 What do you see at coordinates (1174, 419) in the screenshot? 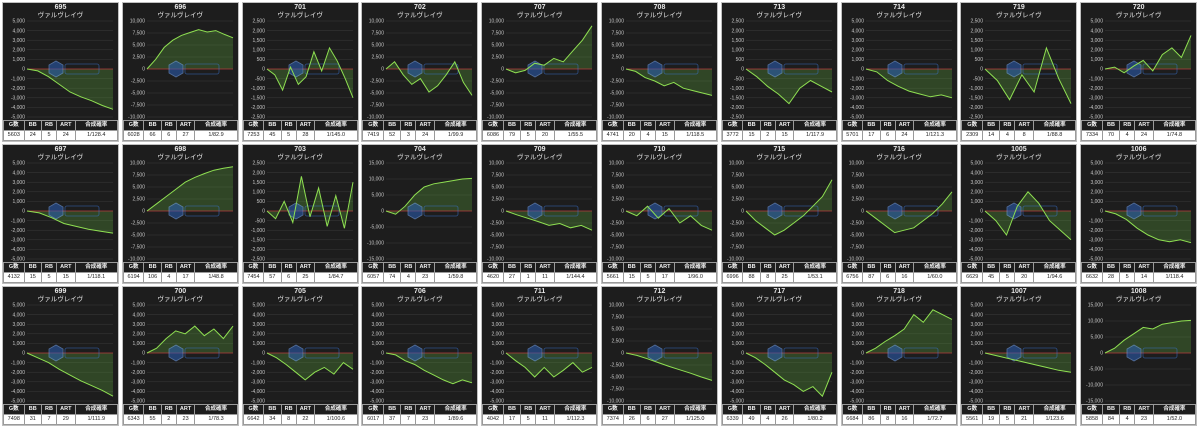
I see `stats-value: 1/52.0` at bounding box center [1174, 419].